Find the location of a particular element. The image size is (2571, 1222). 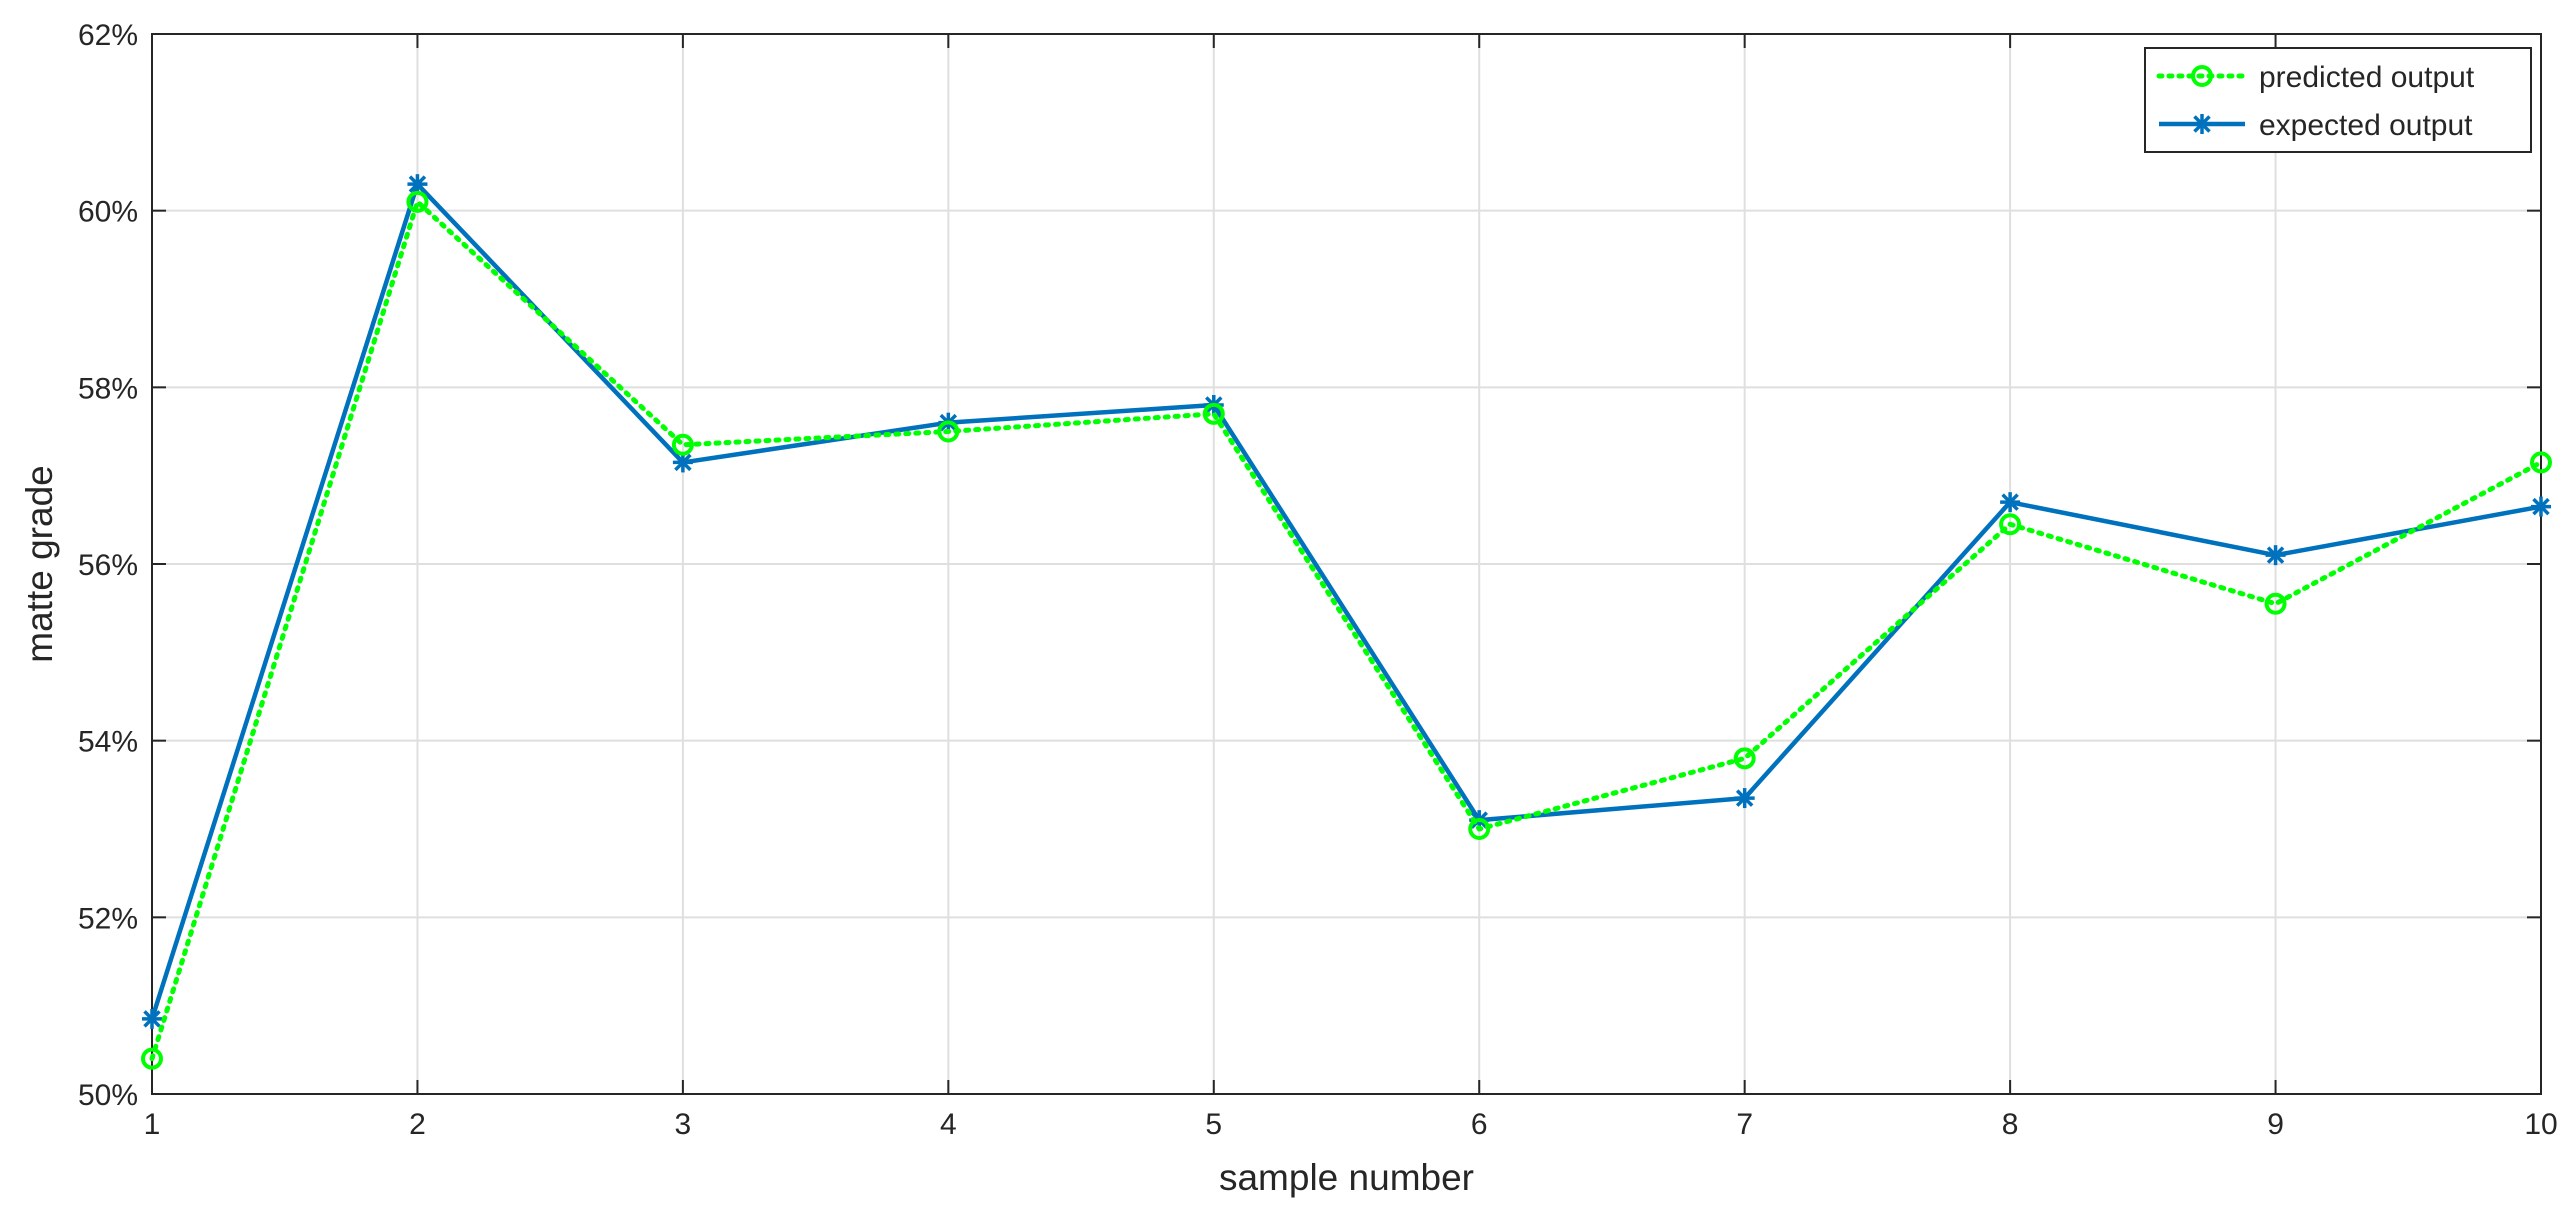

x-tick-label: 2 is located at coordinates (417, 1124).